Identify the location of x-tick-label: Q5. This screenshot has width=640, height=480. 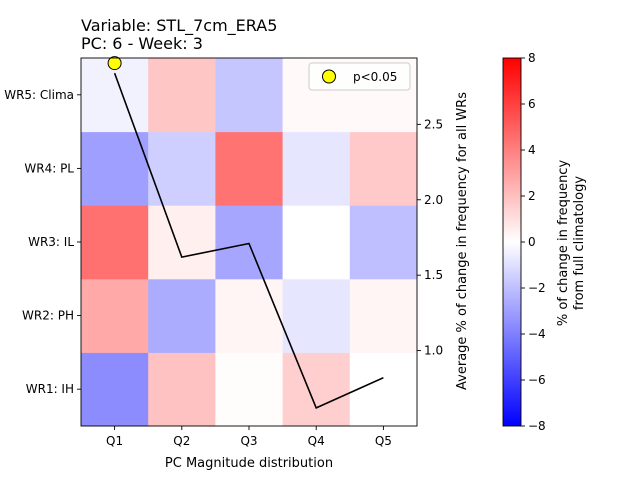
(383, 441).